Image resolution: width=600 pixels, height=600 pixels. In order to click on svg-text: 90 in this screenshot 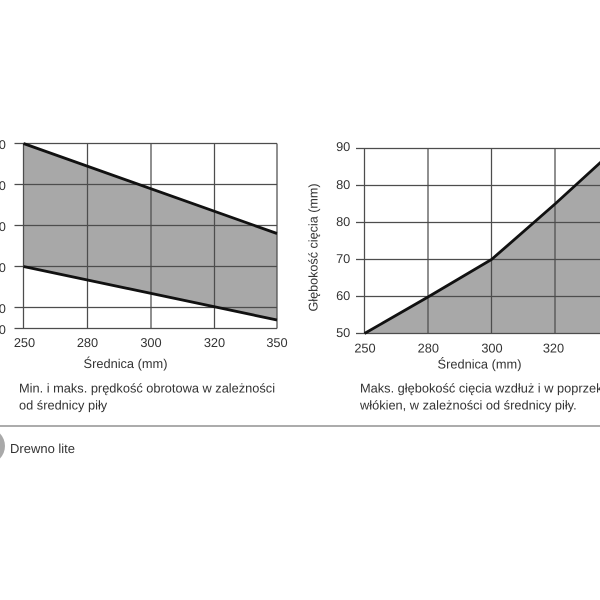, I will do `click(343, 146)`.